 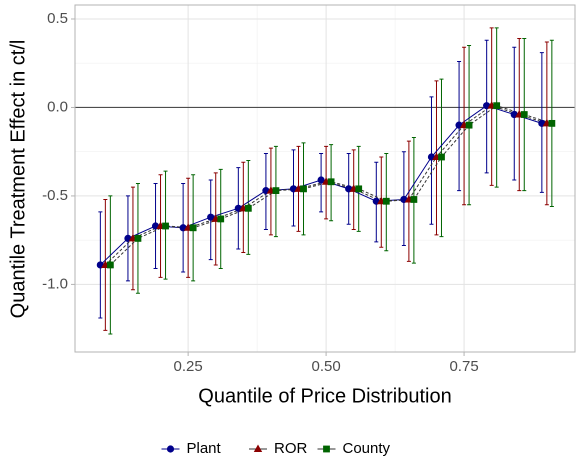 I want to click on legend-label: Plant, so click(x=204, y=448).